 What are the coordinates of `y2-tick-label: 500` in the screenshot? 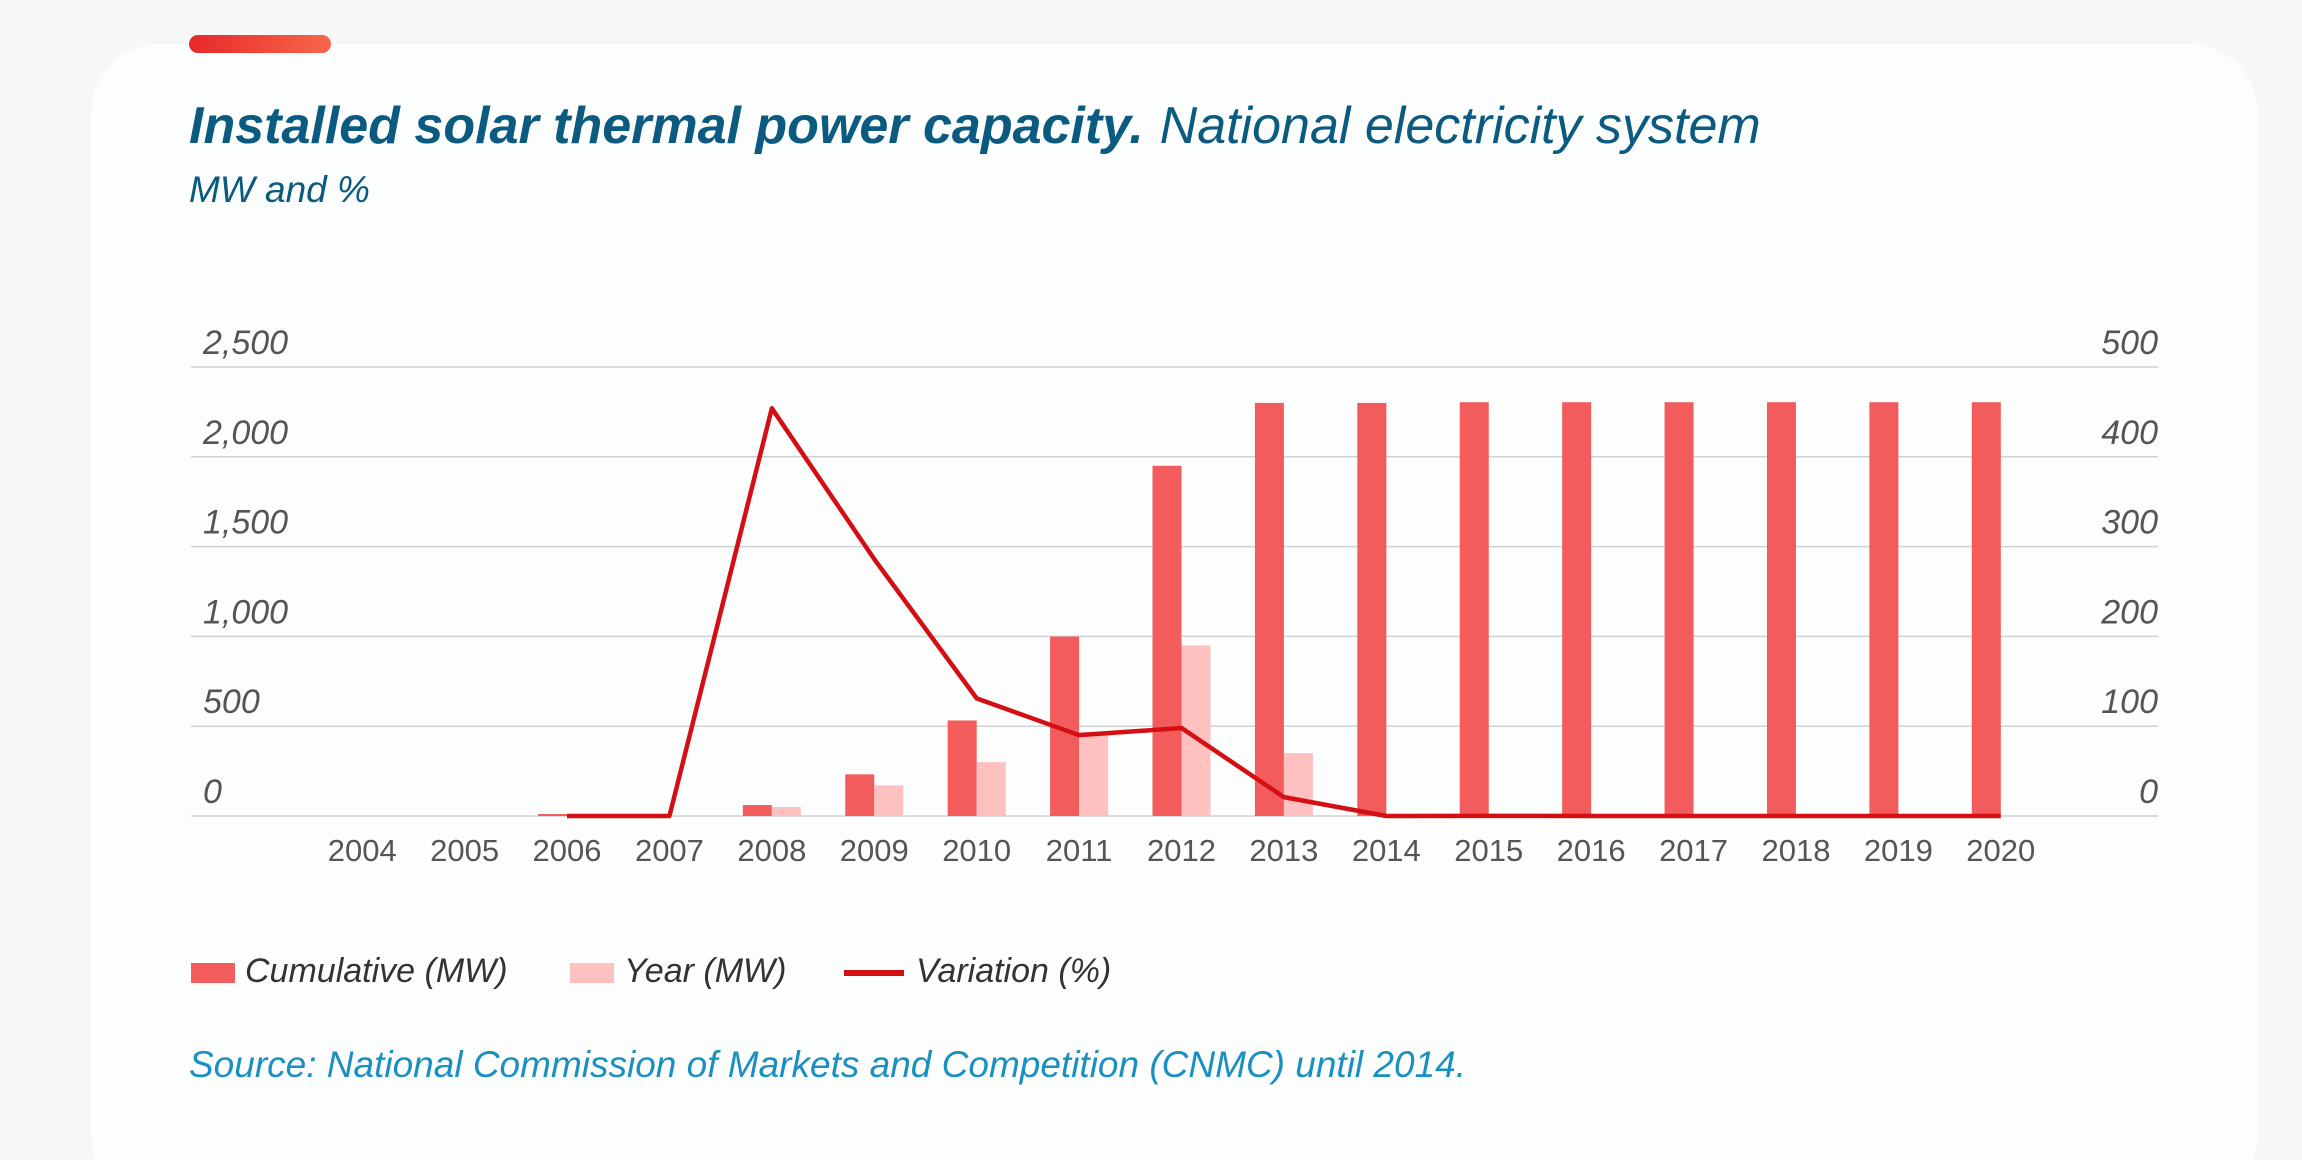 It's located at (2129, 343).